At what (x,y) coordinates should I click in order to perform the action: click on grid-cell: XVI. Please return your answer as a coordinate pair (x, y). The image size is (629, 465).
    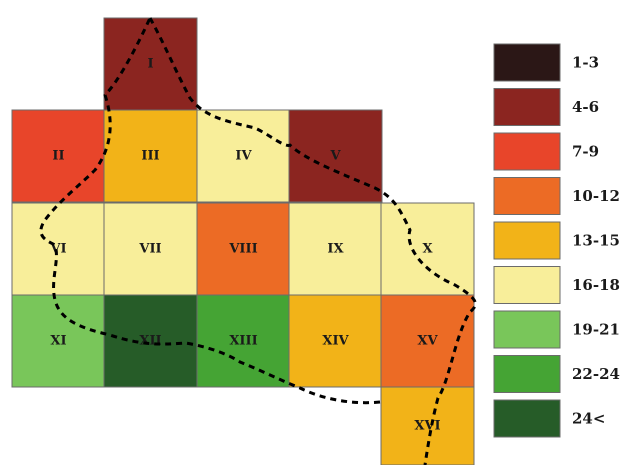
    Looking at the image, I should click on (427, 425).